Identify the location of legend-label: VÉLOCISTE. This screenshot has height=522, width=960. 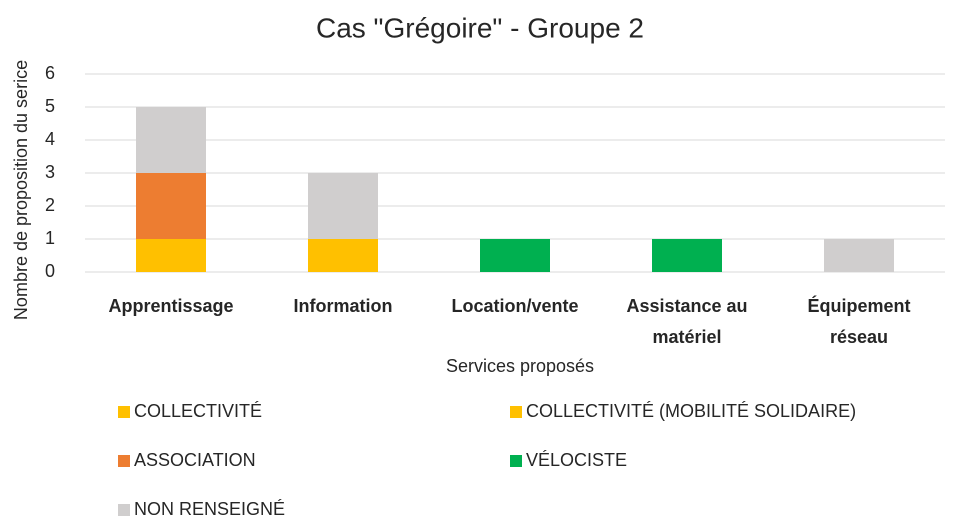
(576, 460).